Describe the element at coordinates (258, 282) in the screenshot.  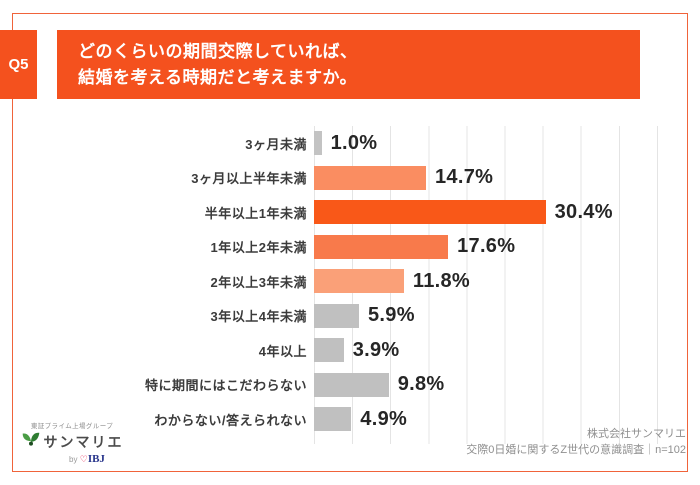
I see `category-label: 2年以上3年未満` at that location.